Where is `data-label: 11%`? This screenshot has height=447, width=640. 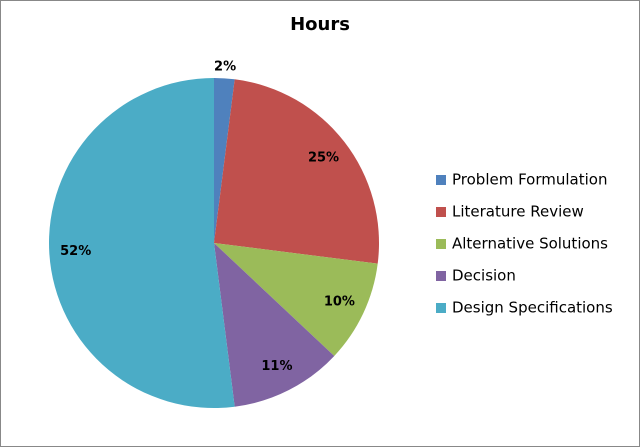 data-label: 11% is located at coordinates (276, 366).